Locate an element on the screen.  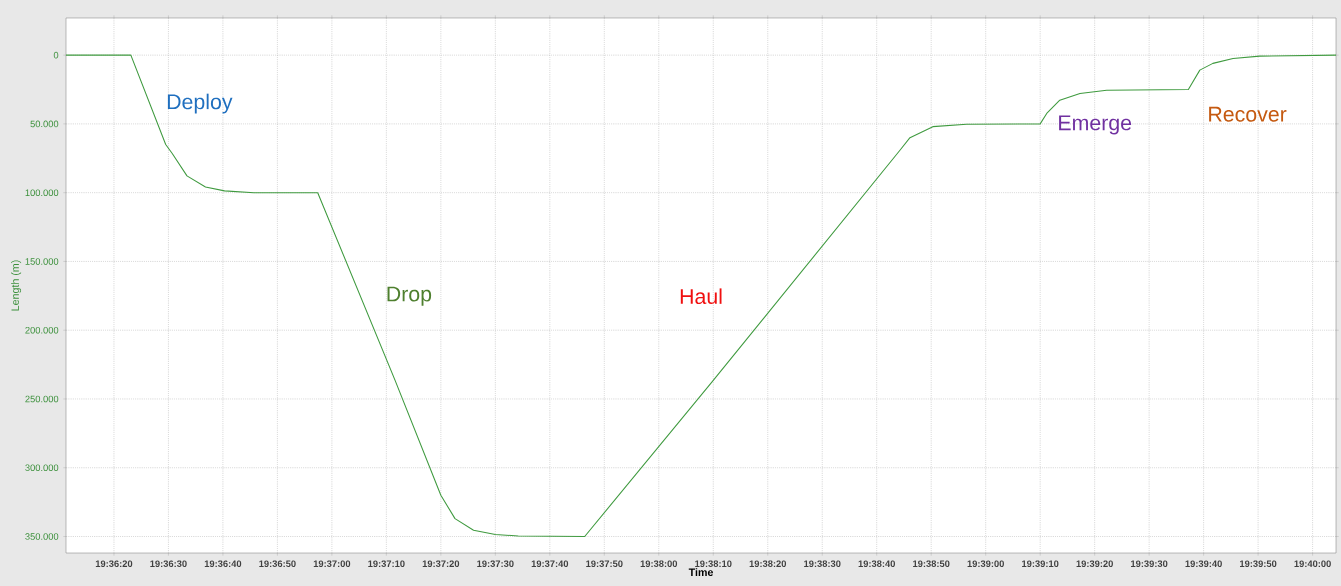
x-tick-label: 19:37:10 is located at coordinates (386, 564).